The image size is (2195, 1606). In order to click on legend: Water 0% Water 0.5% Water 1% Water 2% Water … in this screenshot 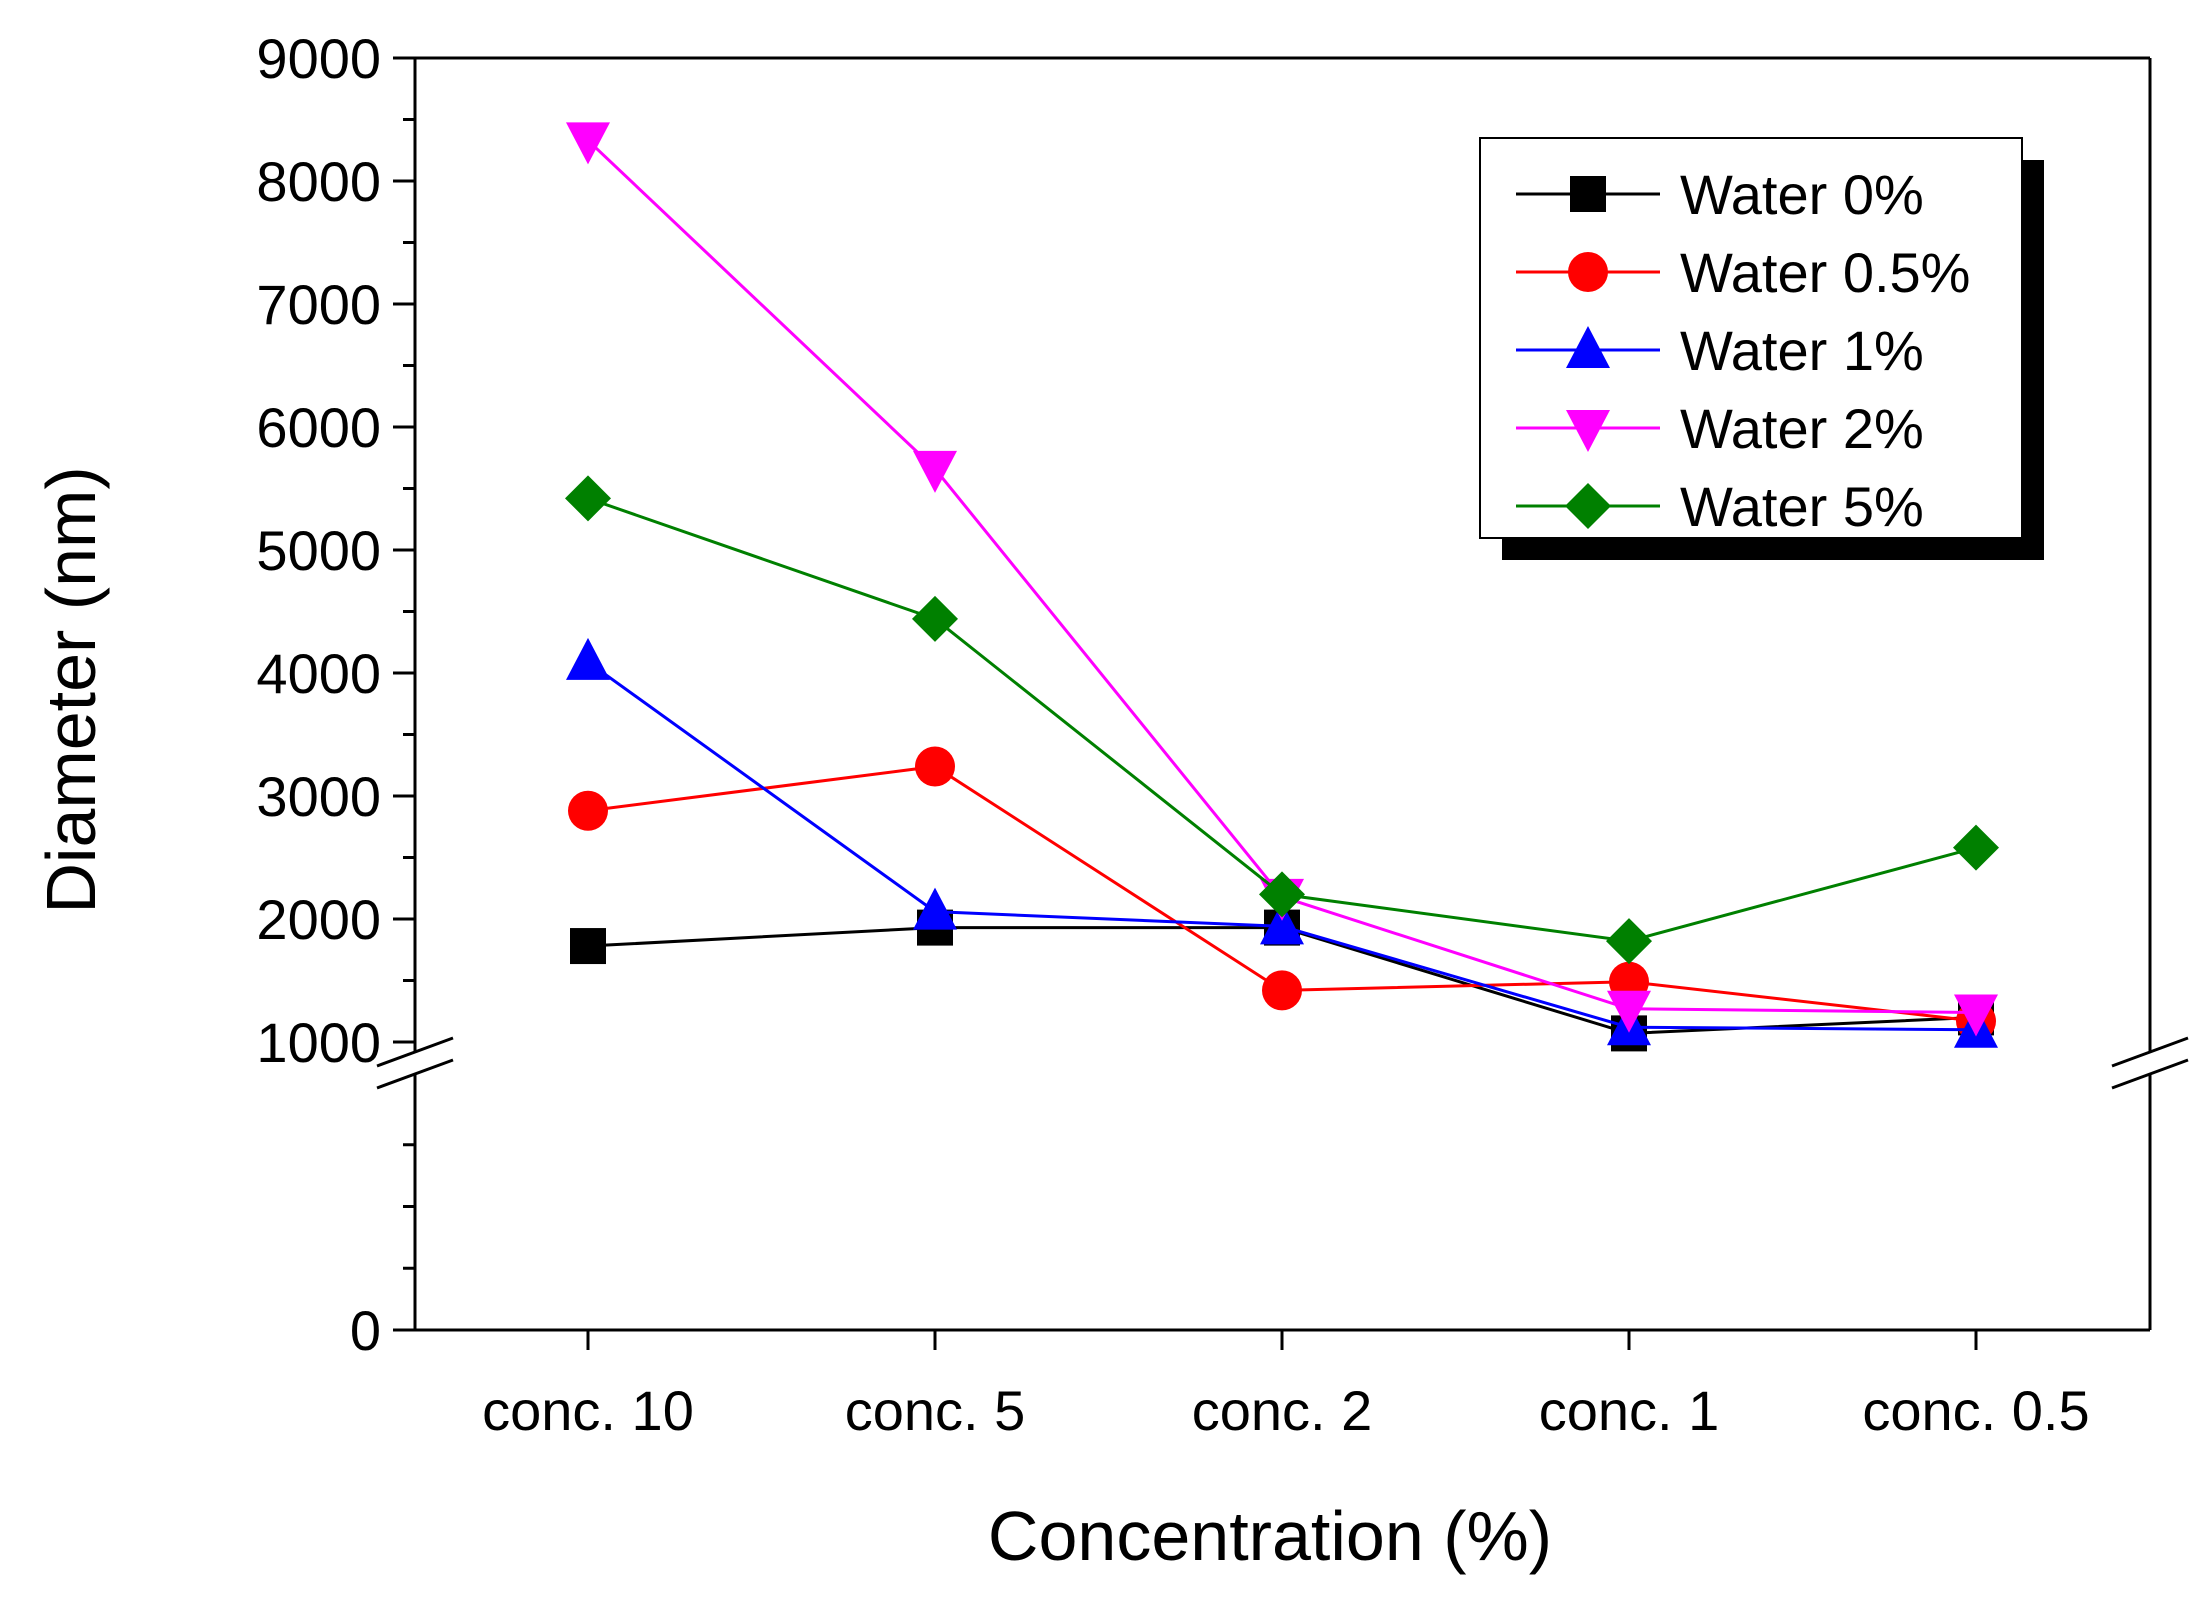, I will do `click(1761, 348)`.